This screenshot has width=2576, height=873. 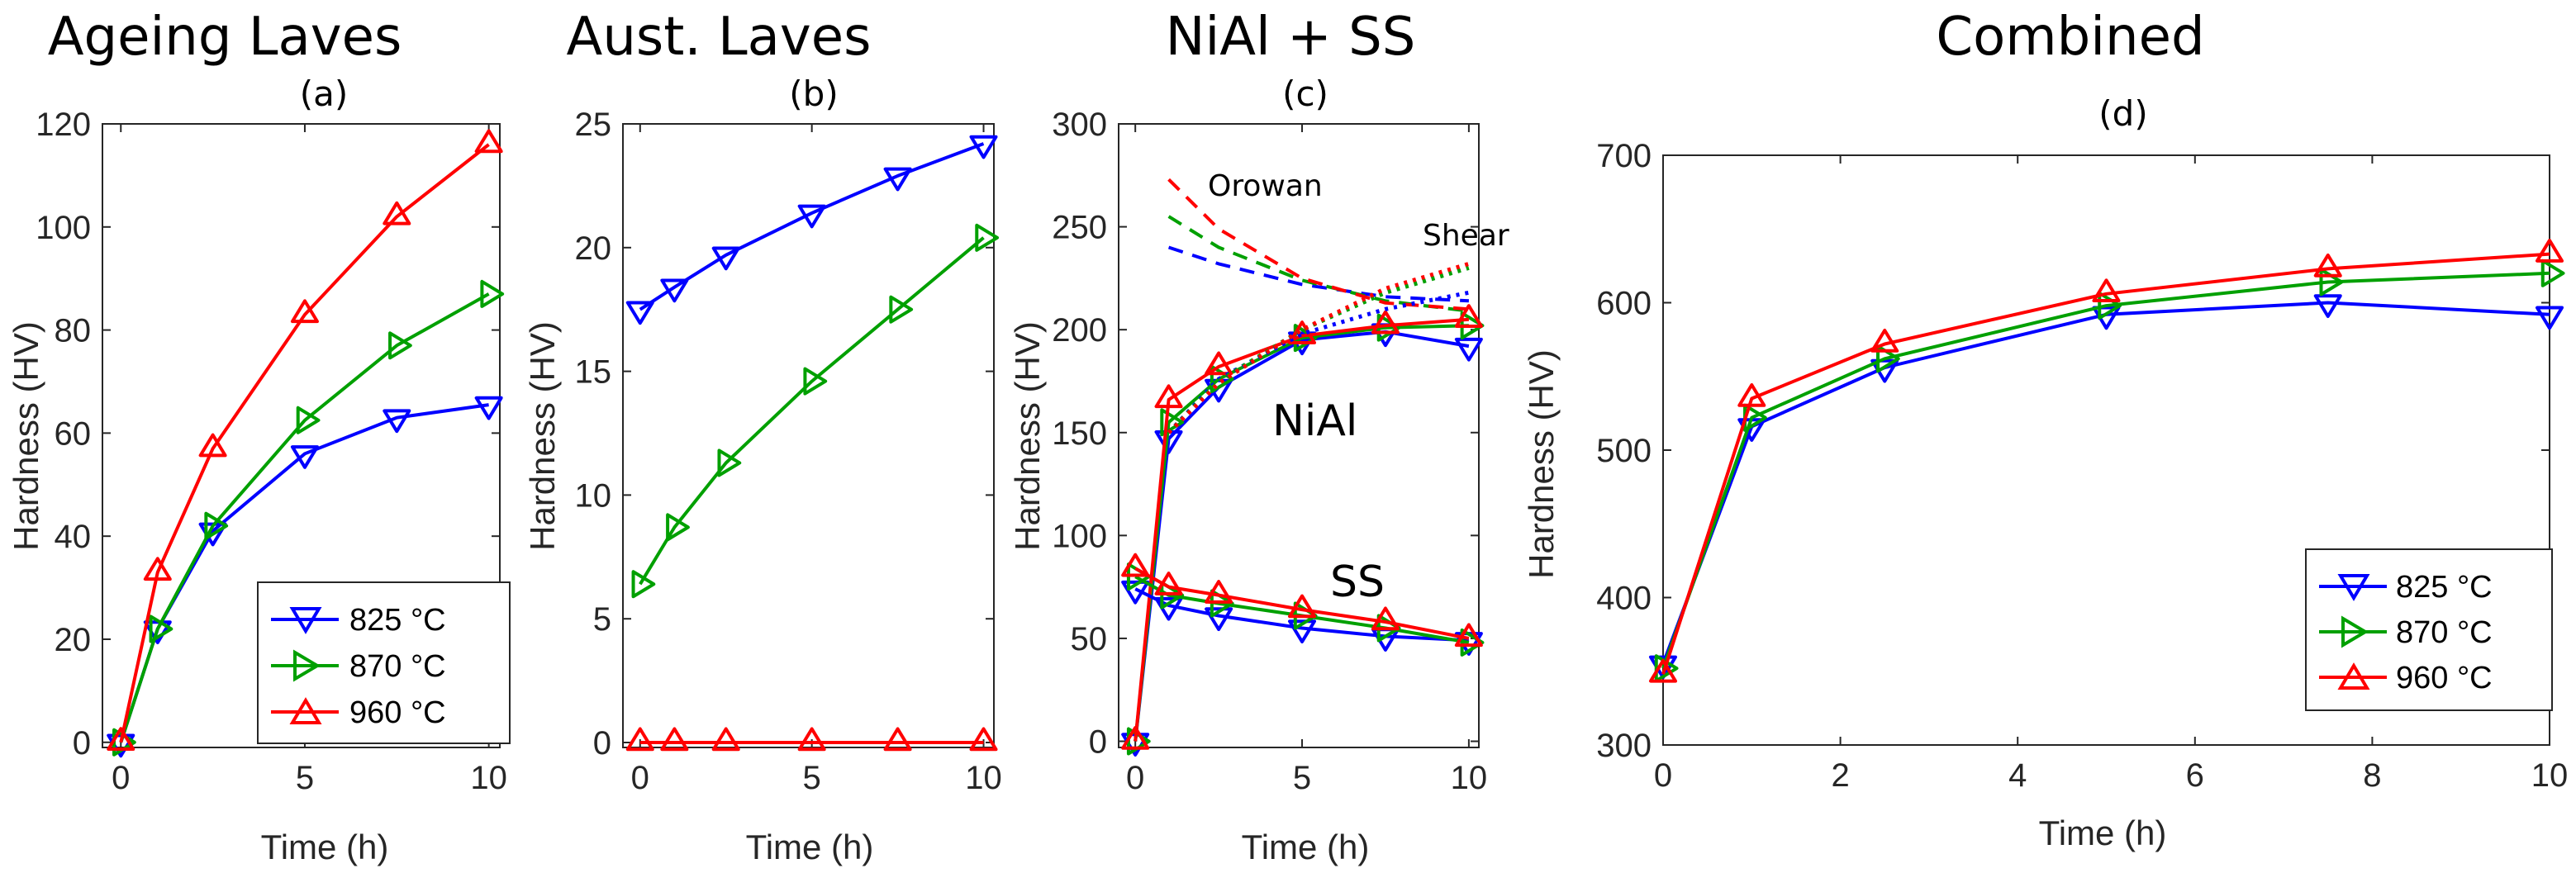 I want to click on y-tick-label: 10, so click(x=593, y=495).